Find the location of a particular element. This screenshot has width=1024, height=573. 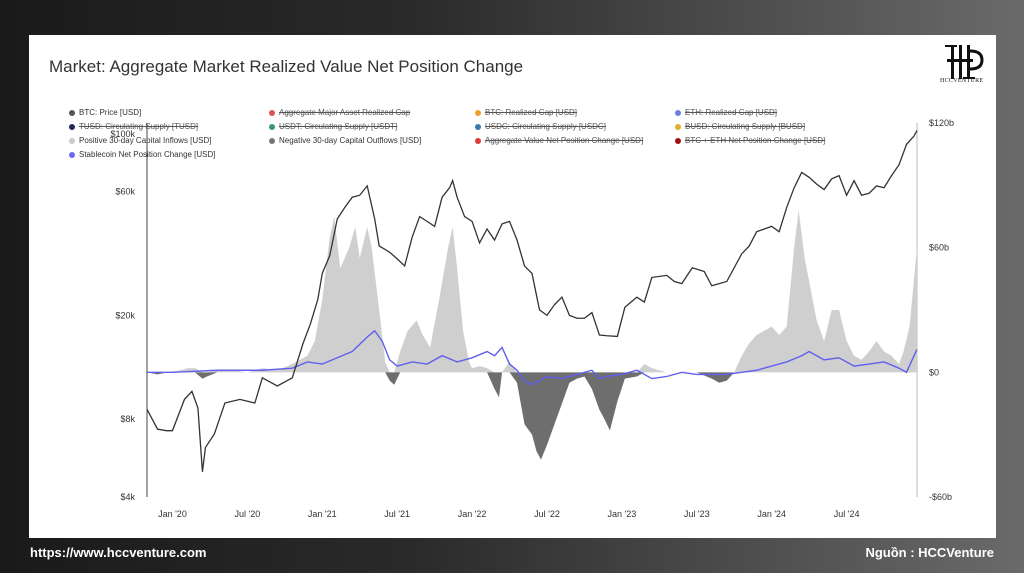

legend-label: Positive 30-day Capital Inflows [USD] is located at coordinates (145, 140).